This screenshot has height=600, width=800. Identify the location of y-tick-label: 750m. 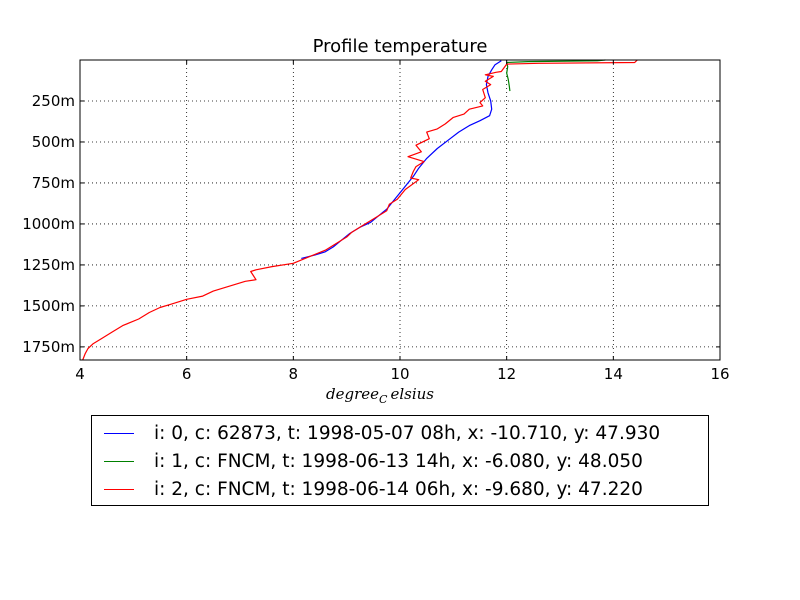
(53, 183).